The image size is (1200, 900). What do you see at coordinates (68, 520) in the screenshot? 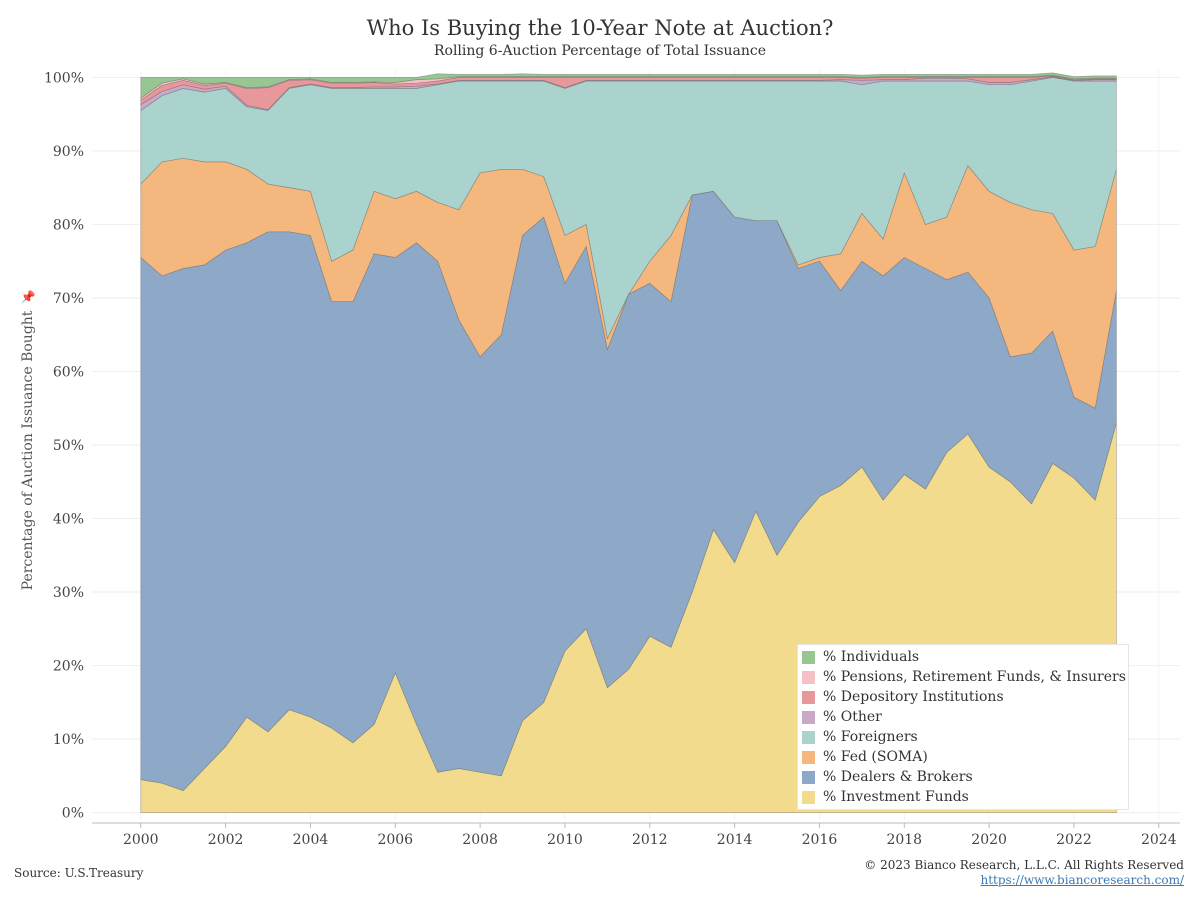
I see `y-tick-label: 40%` at bounding box center [68, 520].